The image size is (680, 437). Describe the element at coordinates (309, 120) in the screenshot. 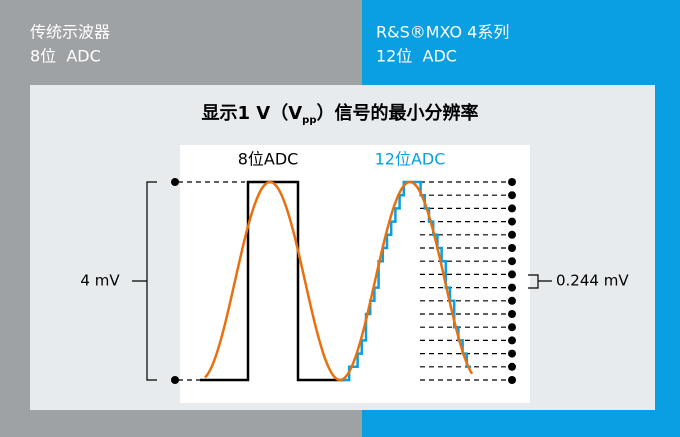

I see `title-subscript: pp` at that location.